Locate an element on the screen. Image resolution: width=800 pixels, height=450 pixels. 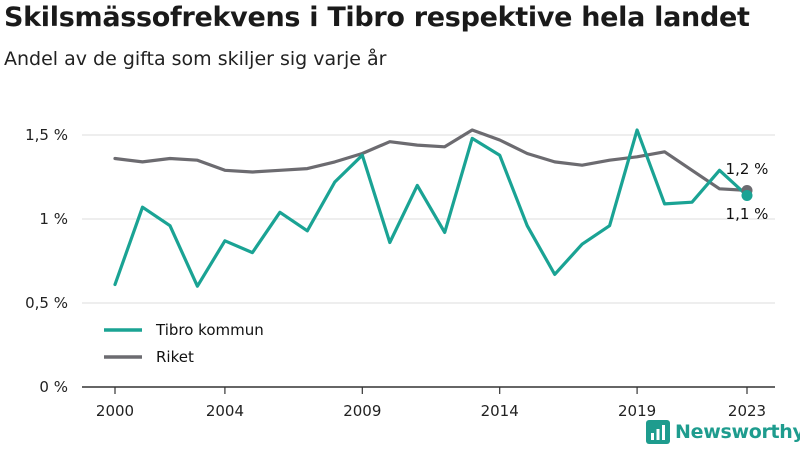
y-tick-label: 1,5 % is located at coordinates (46, 135).